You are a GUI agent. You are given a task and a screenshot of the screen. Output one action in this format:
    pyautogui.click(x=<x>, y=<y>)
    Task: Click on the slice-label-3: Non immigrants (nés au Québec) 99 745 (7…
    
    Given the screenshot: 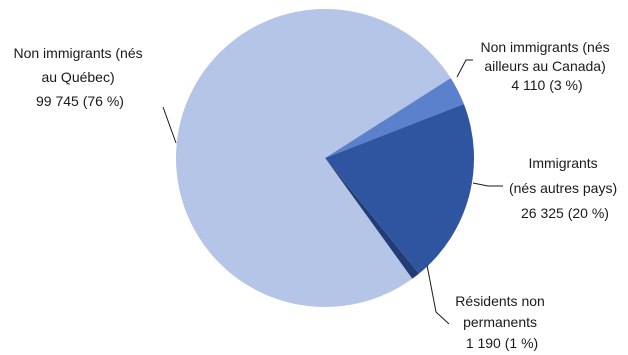 What is the action you would take?
    pyautogui.click(x=79, y=77)
    